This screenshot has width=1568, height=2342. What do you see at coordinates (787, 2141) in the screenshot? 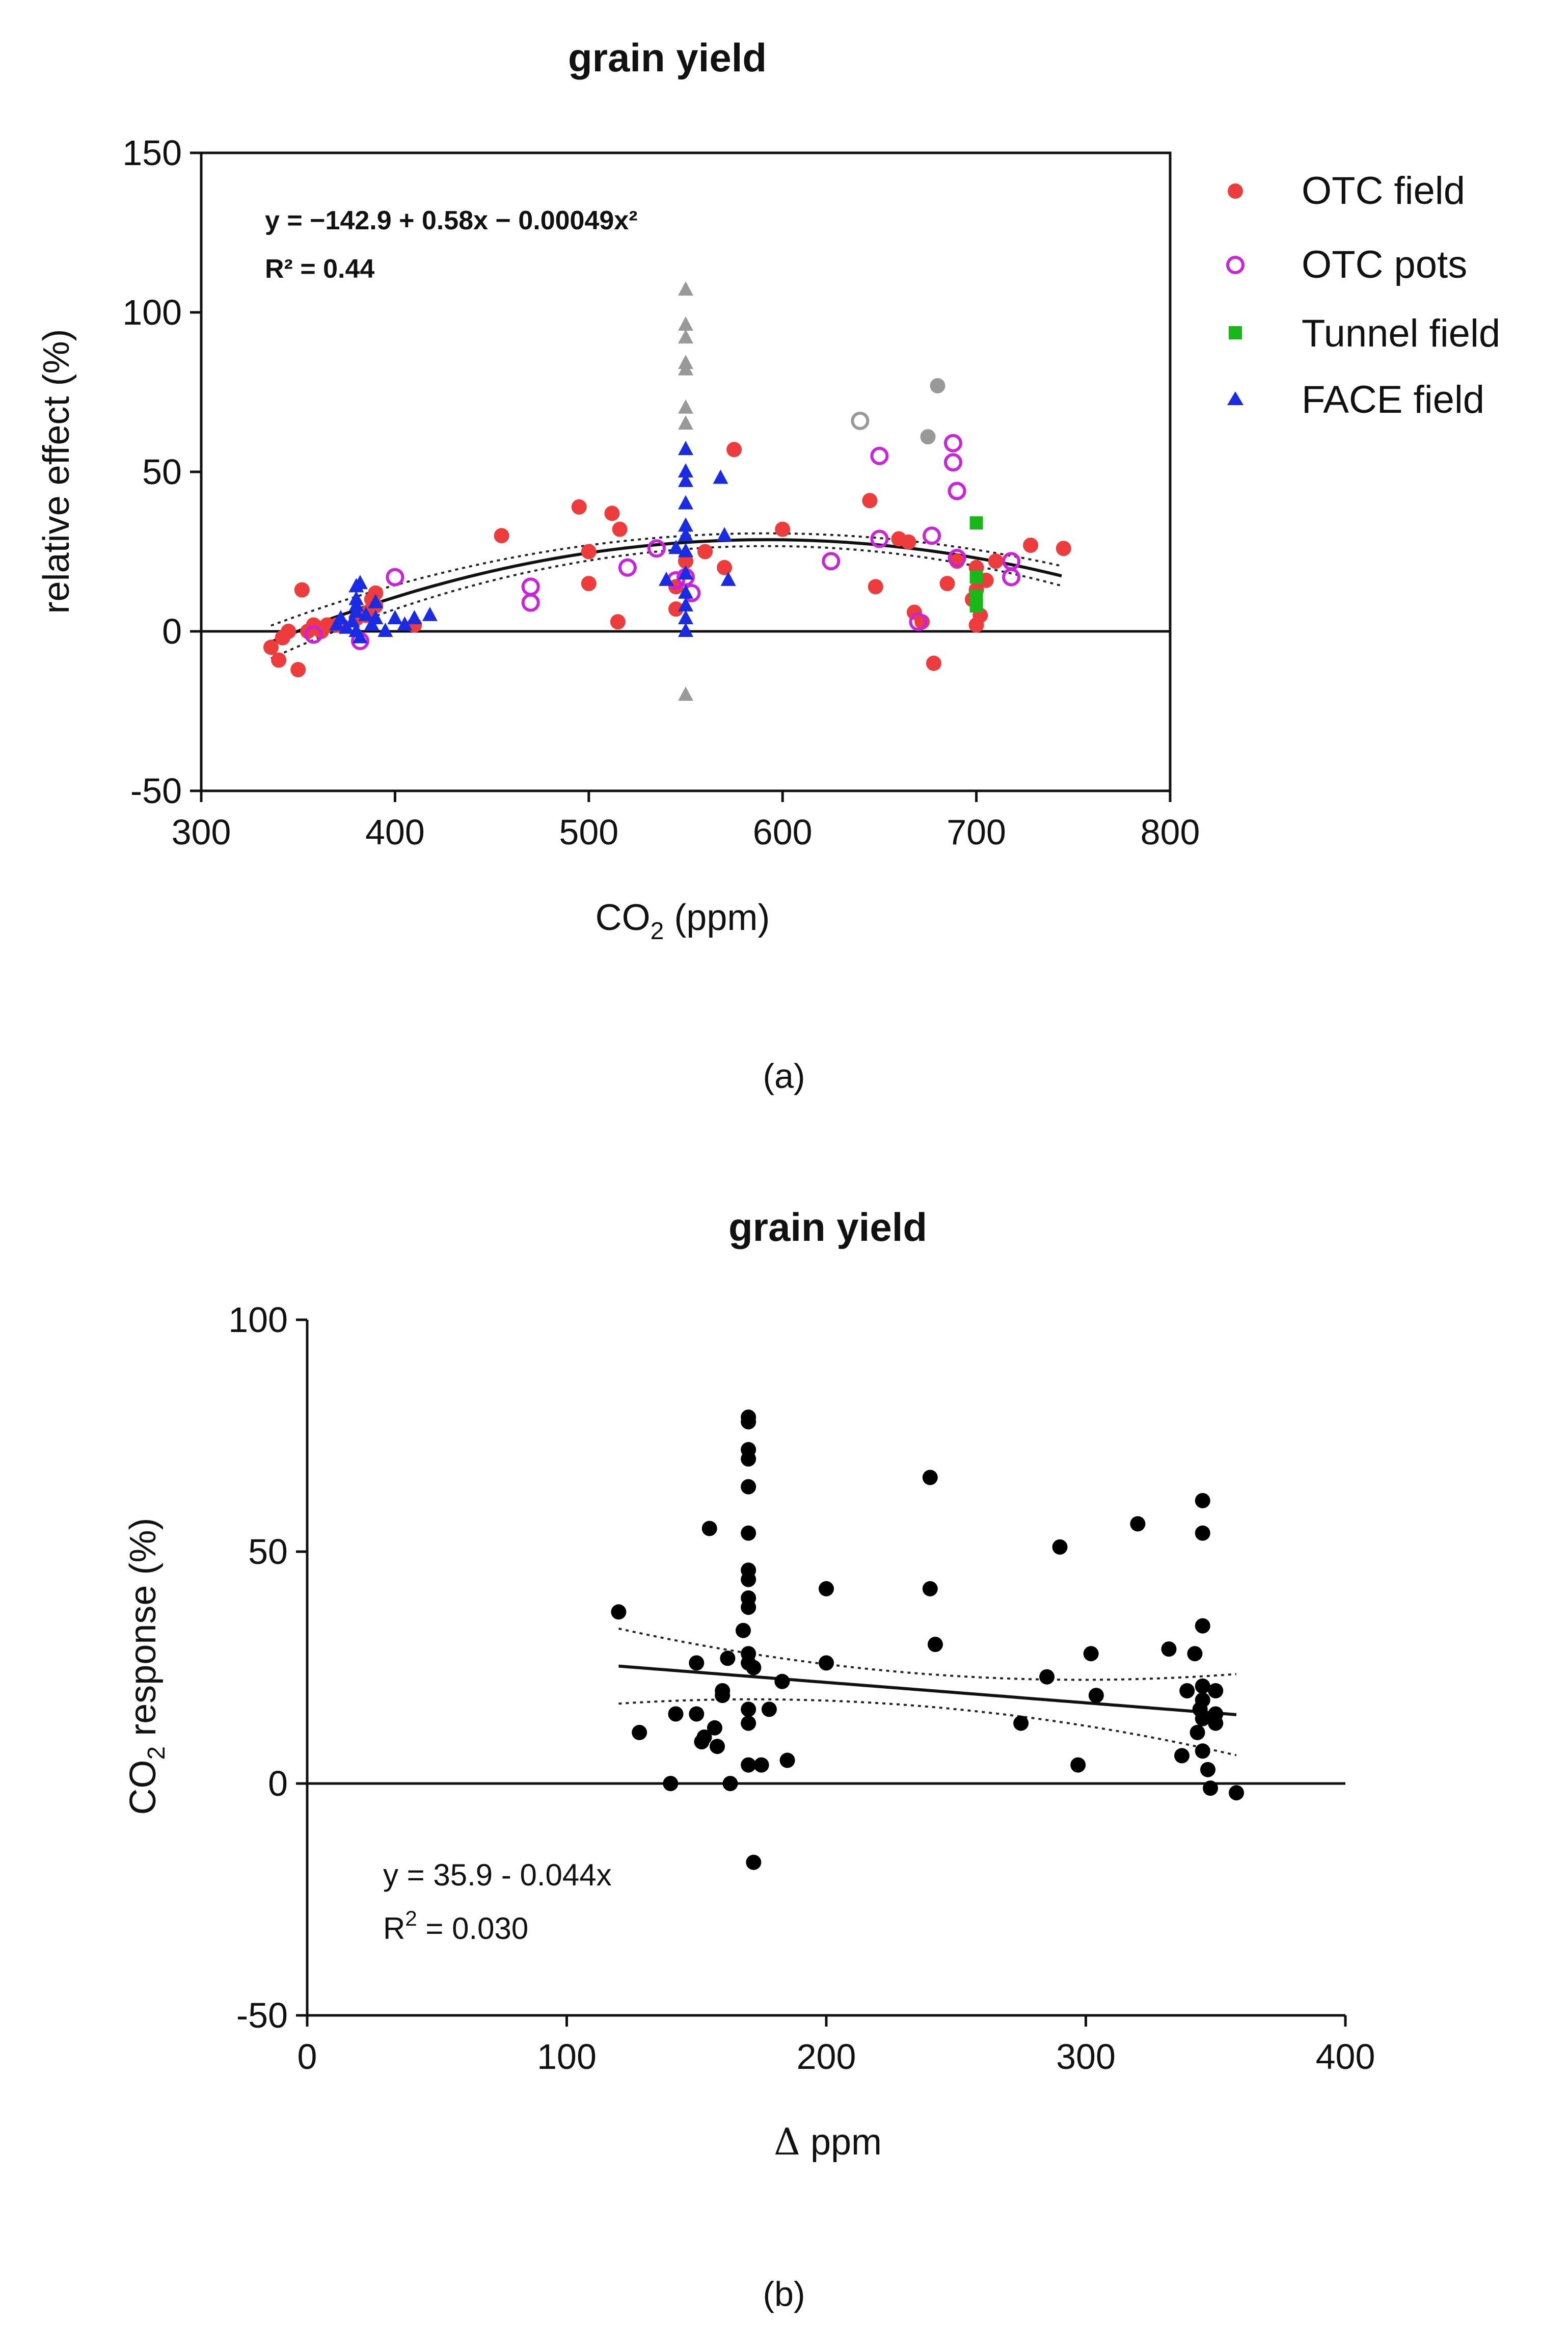
I see `chart-b-xlabel-delta: Δ` at bounding box center [787, 2141].